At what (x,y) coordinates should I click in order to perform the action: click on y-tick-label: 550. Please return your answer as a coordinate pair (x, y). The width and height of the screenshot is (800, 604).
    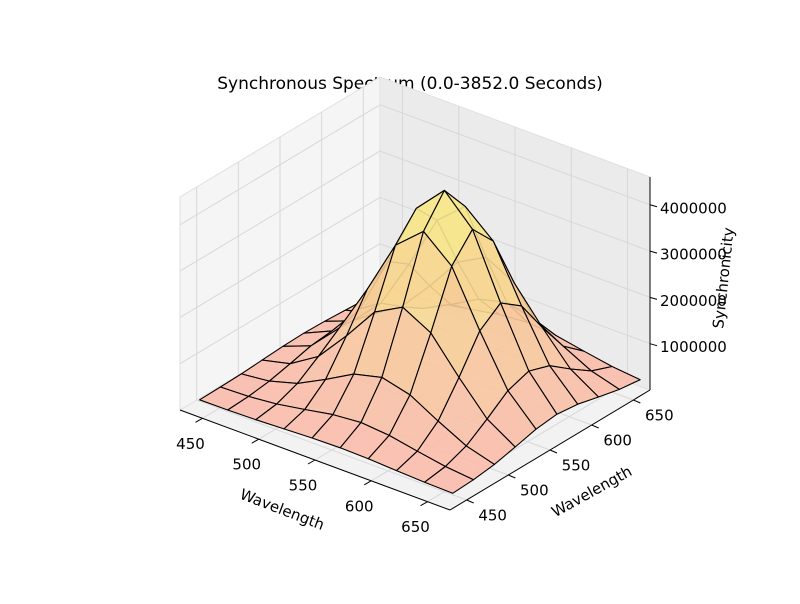
    Looking at the image, I should click on (576, 466).